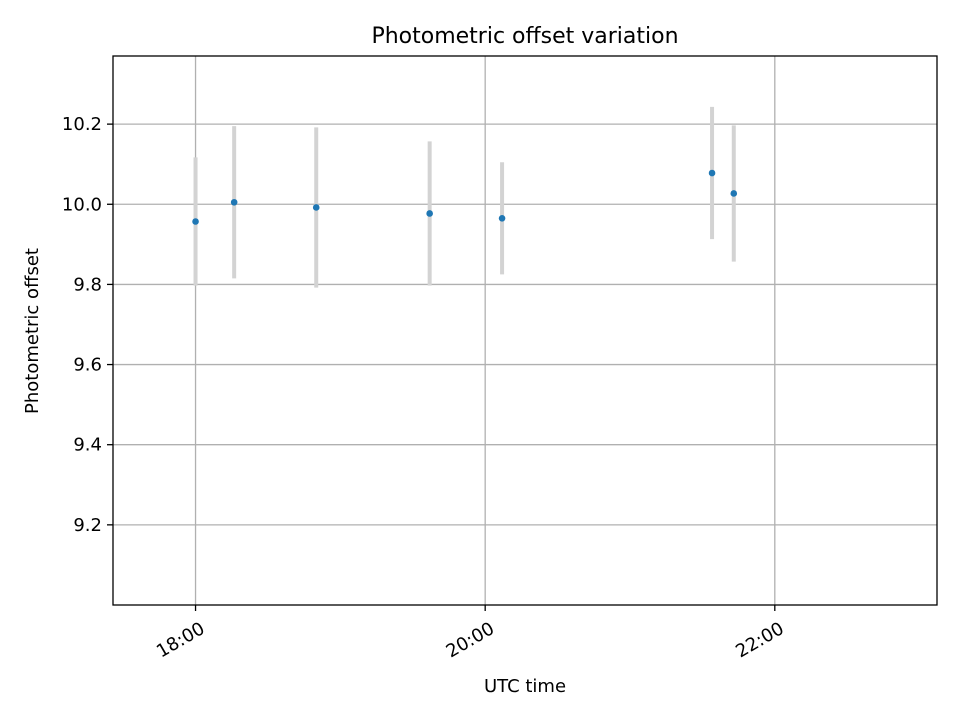 The height and width of the screenshot is (724, 960). I want to click on y-tick-label: 10.2, so click(82, 124).